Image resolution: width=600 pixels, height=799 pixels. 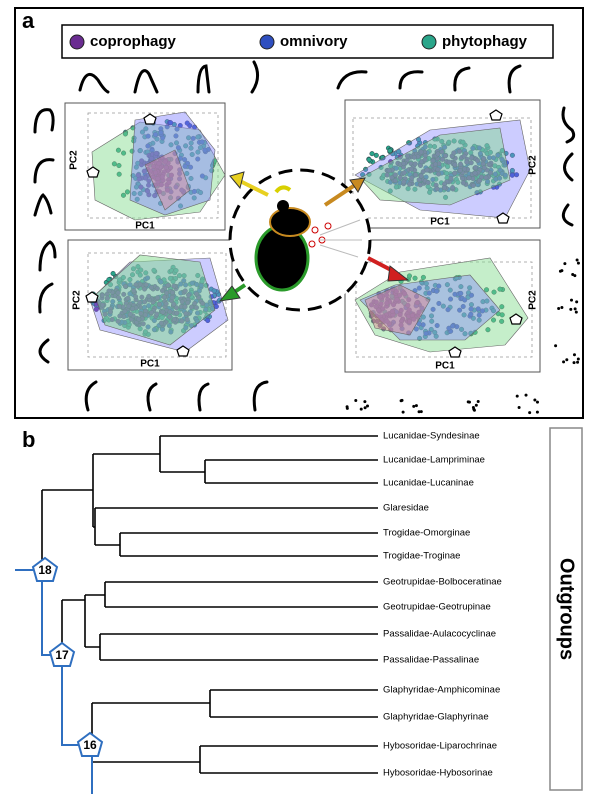 What do you see at coordinates (462, 336) in the screenshot?
I see `landmark-dots` at bounding box center [462, 336].